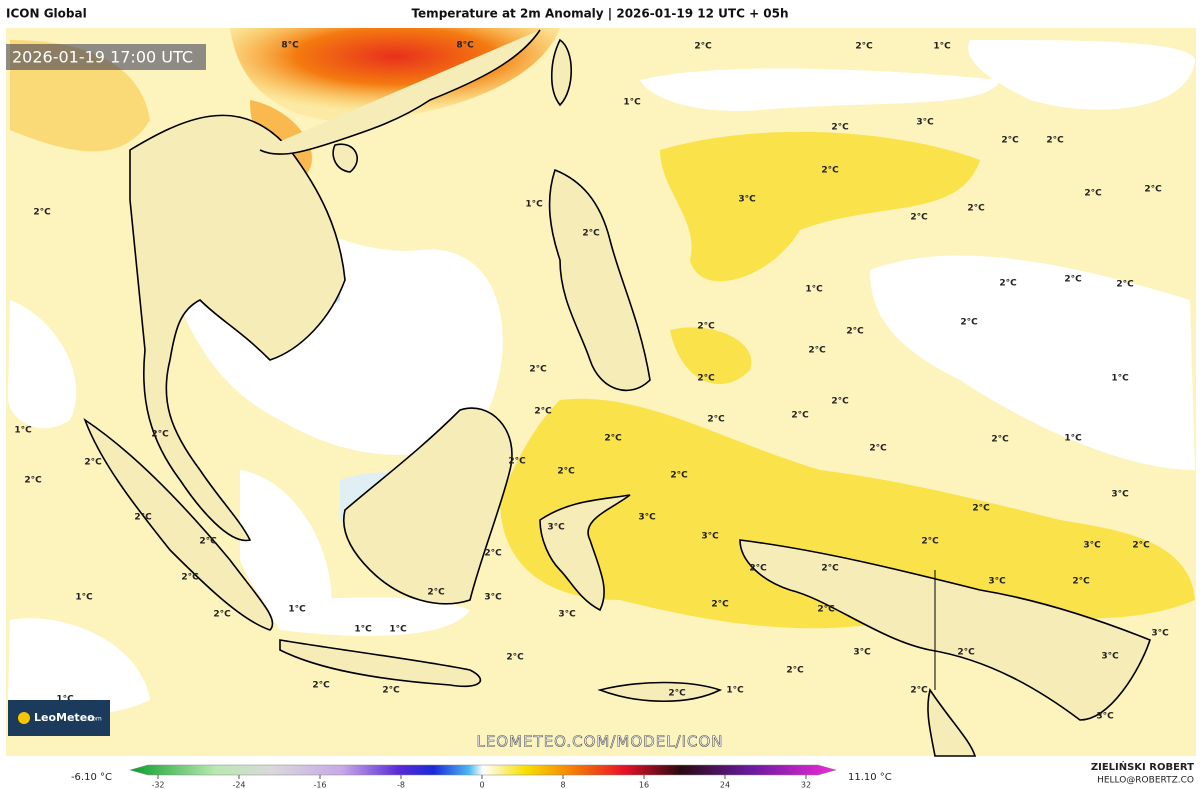 Image resolution: width=1200 pixels, height=789 pixels. I want to click on model-name: ICON Global, so click(46, 14).